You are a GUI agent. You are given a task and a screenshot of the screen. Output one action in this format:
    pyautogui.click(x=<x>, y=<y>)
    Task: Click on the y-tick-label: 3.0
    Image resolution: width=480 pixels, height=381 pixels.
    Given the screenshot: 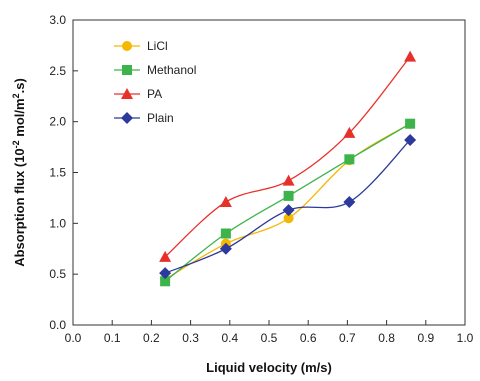 What is the action you would take?
    pyautogui.click(x=57, y=20)
    